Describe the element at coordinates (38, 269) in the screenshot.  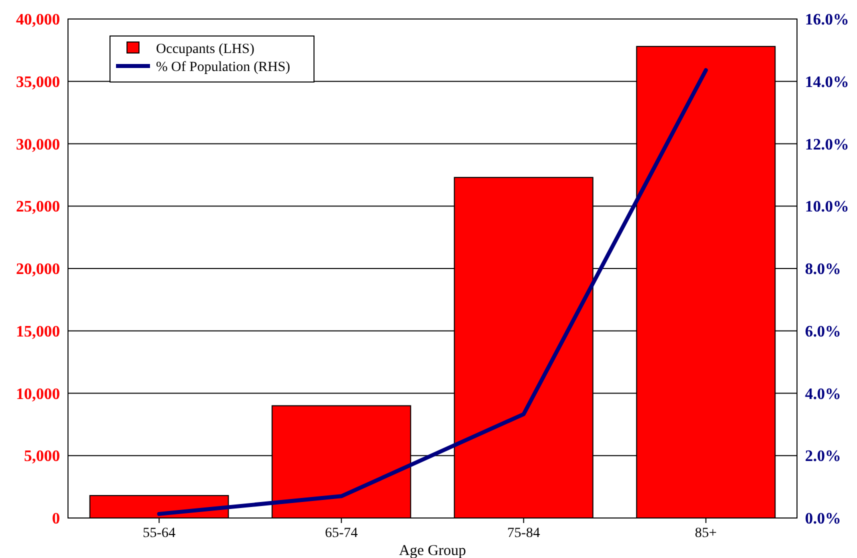
I see `y-tick-label: 20,000` at that location.